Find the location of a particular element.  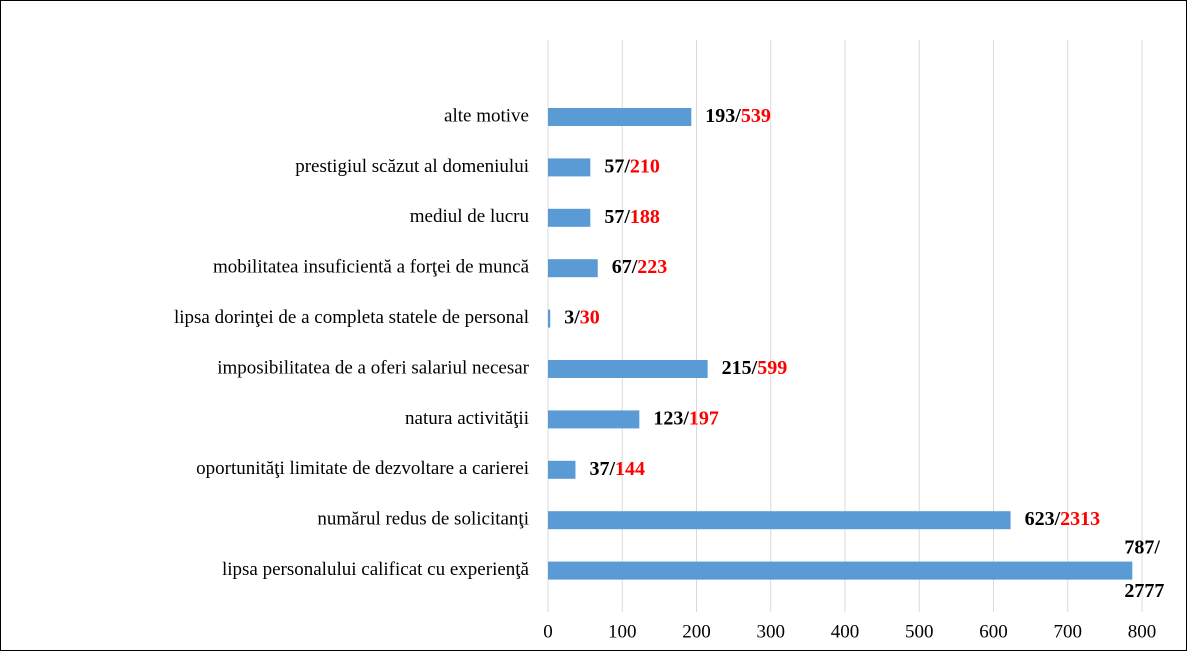

data-label: 193/539 is located at coordinates (738, 116).